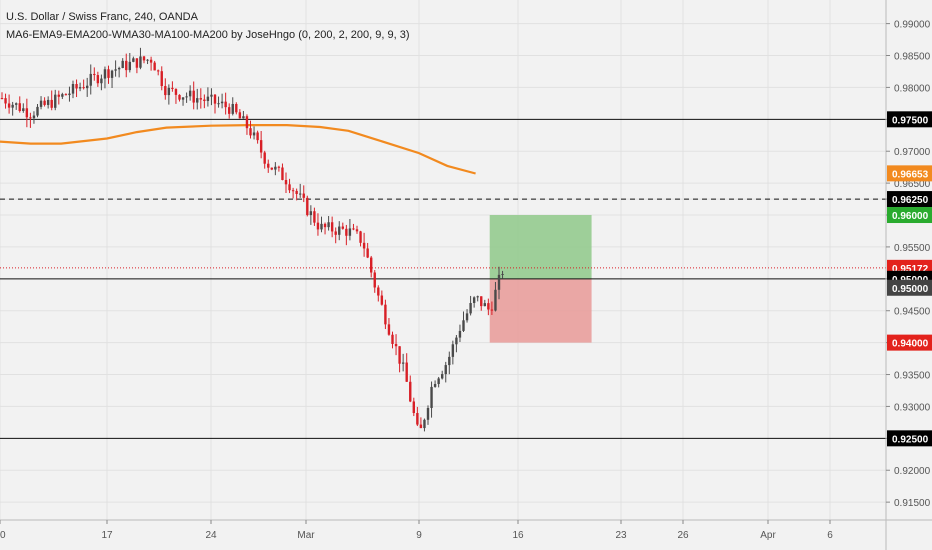 Image resolution: width=932 pixels, height=550 pixels. Describe the element at coordinates (768, 535) in the screenshot. I see `time-tick-label: Apr` at that location.